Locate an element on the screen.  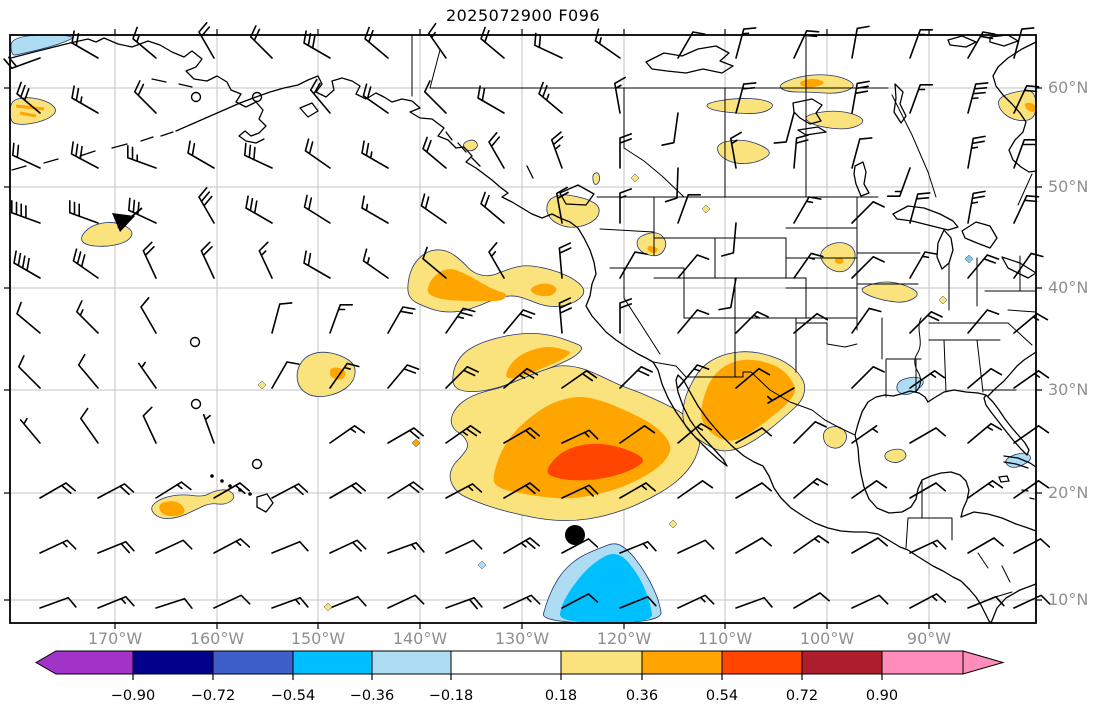
lat-label: 50°N is located at coordinates (1068, 186).